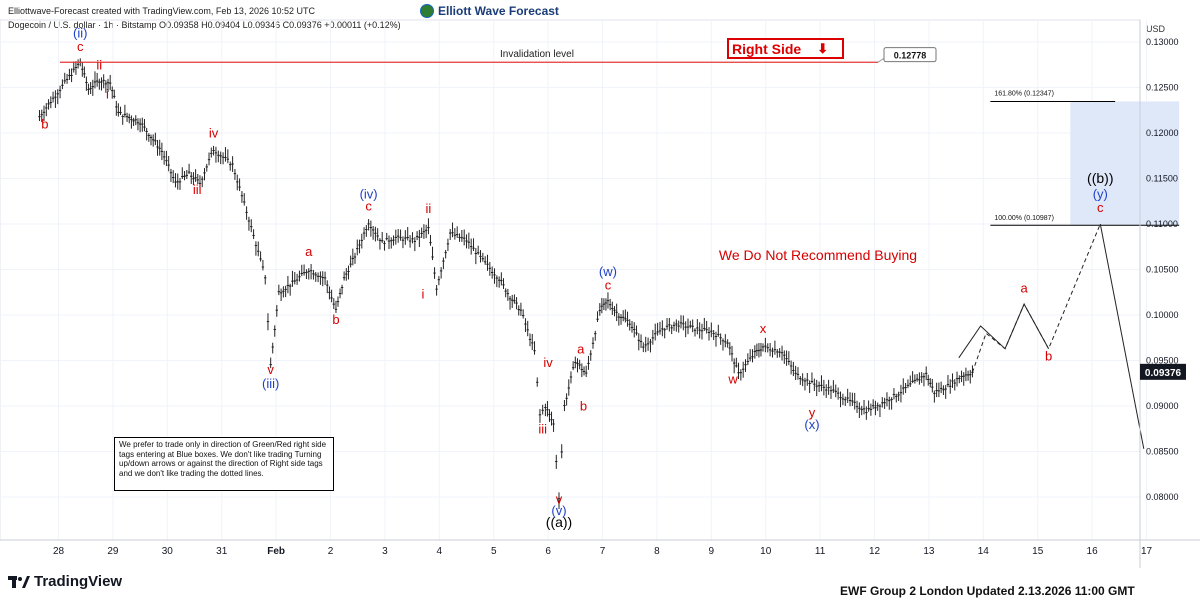 The width and height of the screenshot is (1200, 602). Describe the element at coordinates (1100, 194) in the screenshot. I see `wave-label: (y)` at that location.